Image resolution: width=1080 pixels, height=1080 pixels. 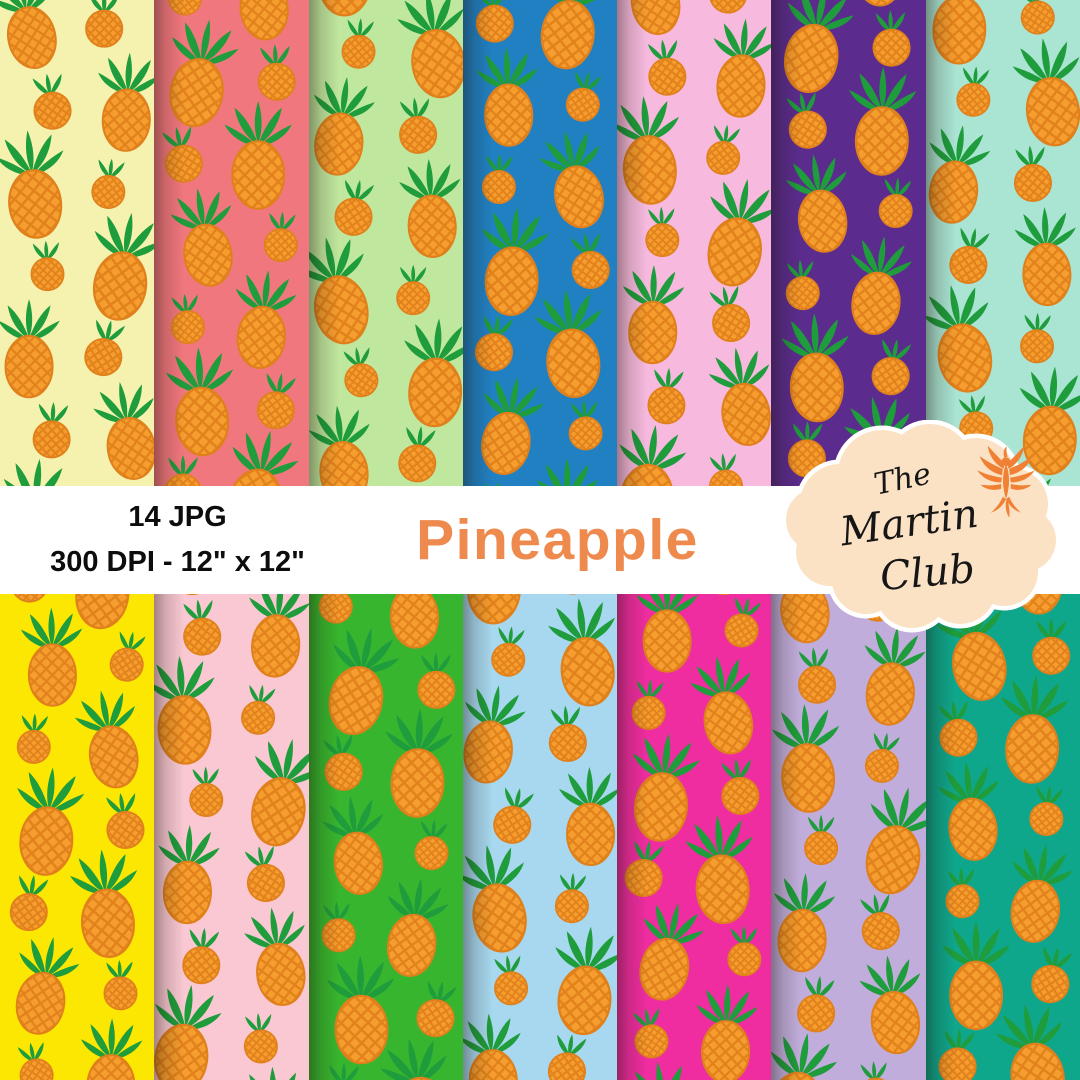 I want to click on paper-strip-blue, so click(x=540, y=243).